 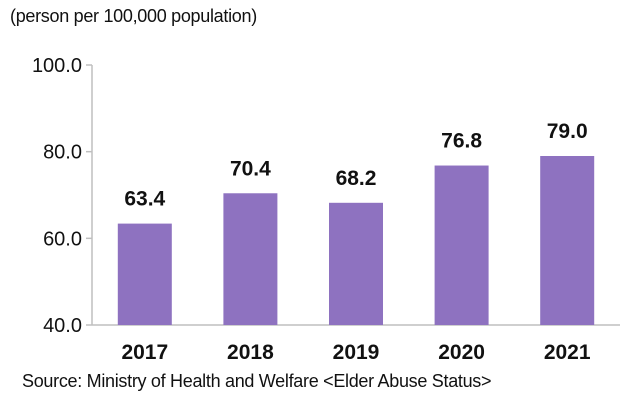 I want to click on y-tick-label: 60.0, so click(x=62, y=239).